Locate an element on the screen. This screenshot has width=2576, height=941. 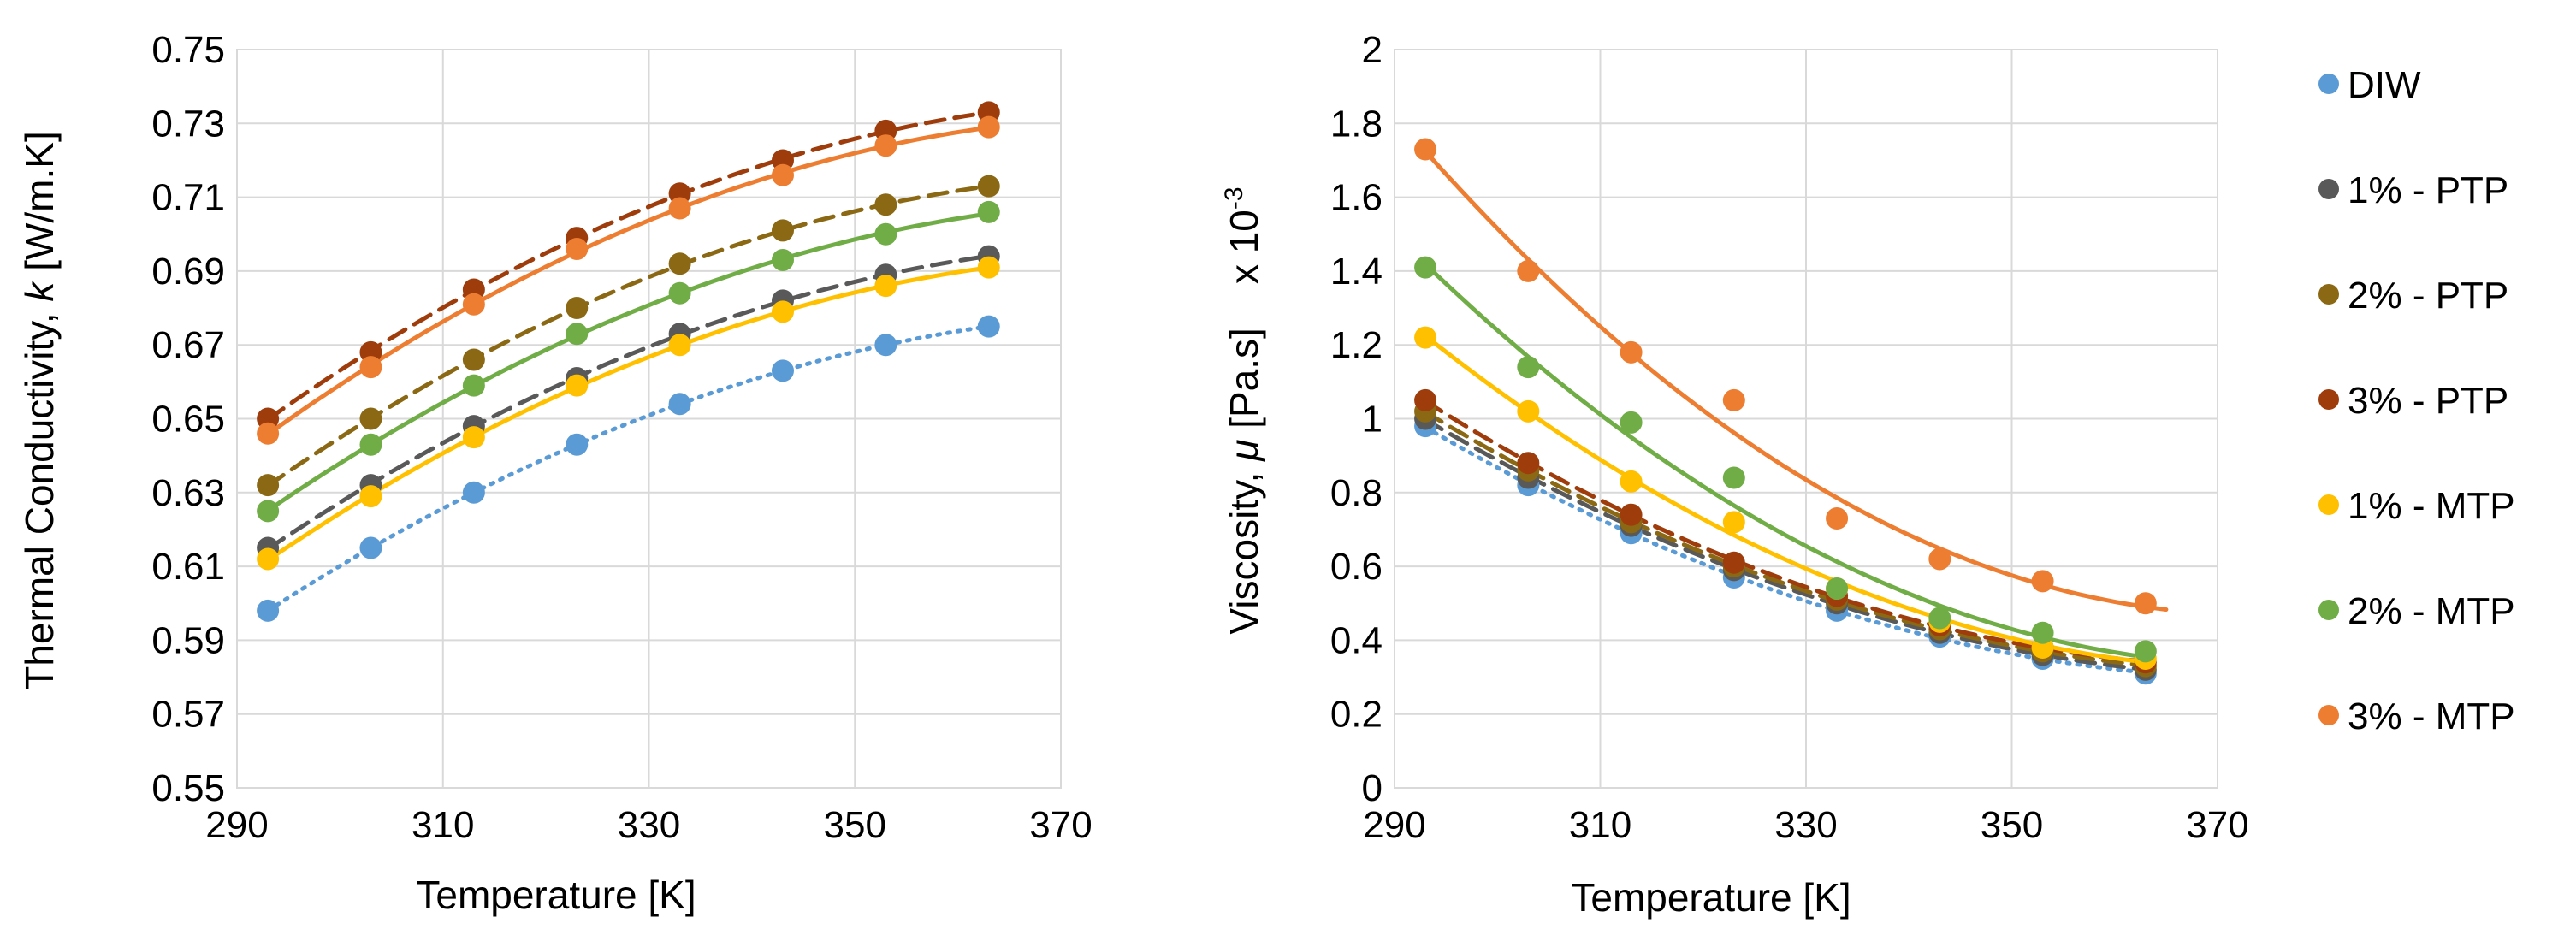
x-tick-label: 330 is located at coordinates (1806, 825).